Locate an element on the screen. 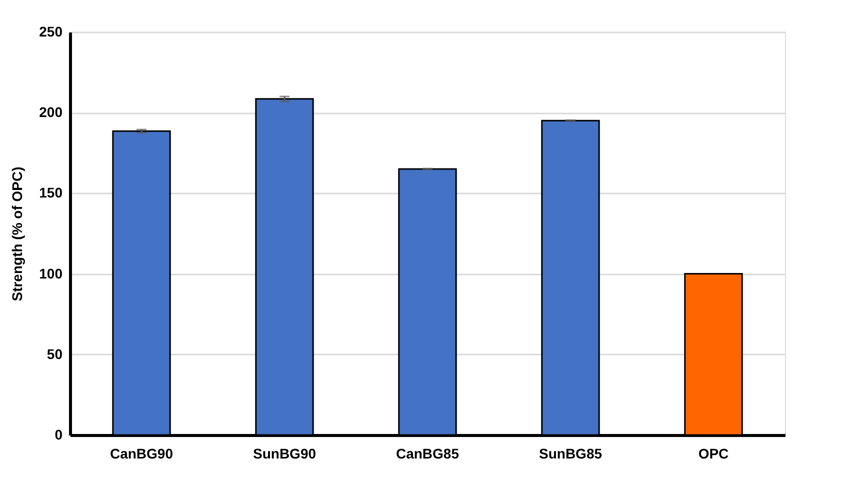 The width and height of the screenshot is (856, 489). x-tick-label: SunBG90 is located at coordinates (284, 454).